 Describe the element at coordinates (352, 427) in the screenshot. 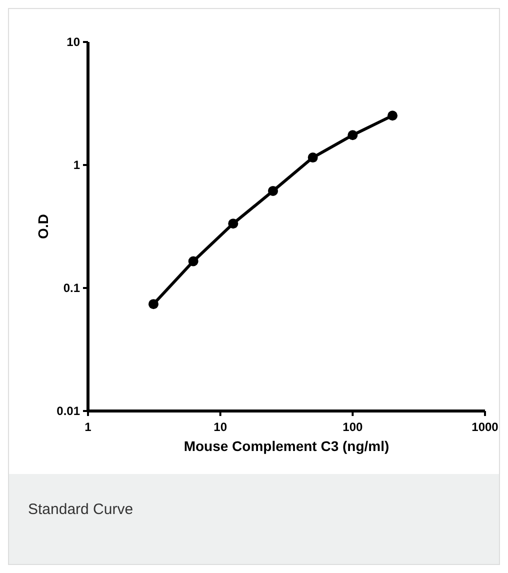

I see `x-tick-label: 100` at that location.